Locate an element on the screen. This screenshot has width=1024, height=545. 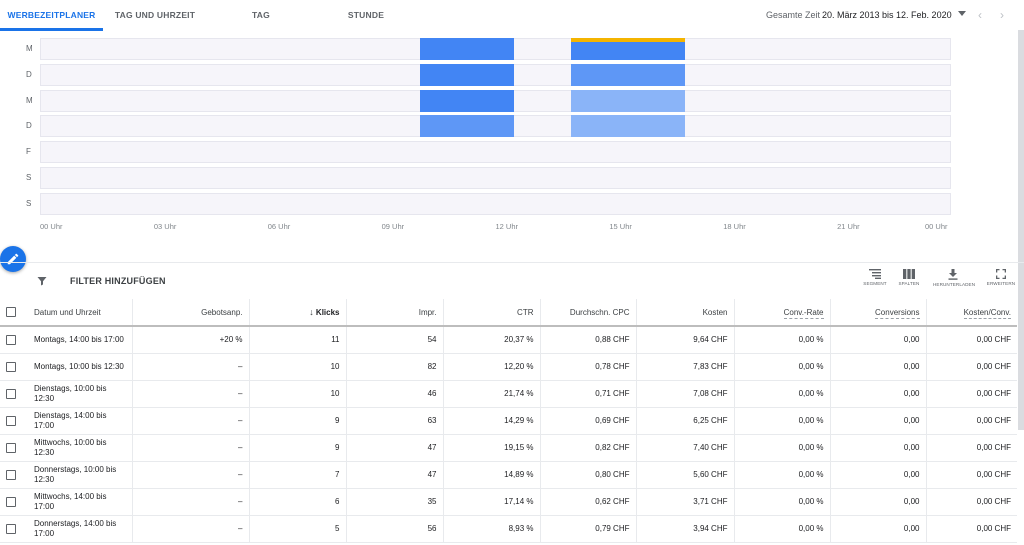
chevron-right-icon: › is located at coordinates (1002, 15).